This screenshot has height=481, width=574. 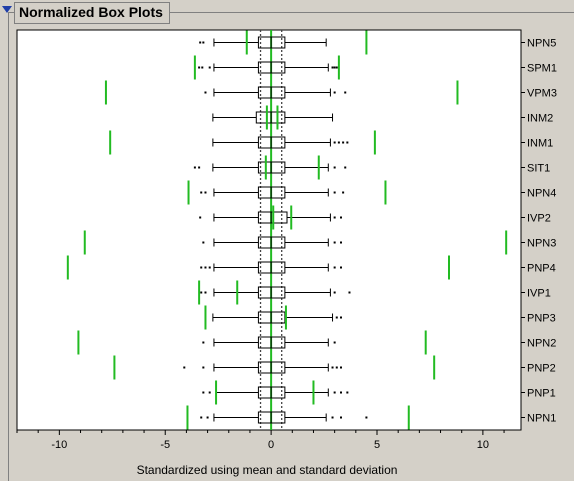 I want to click on box-plot-row-pnp2, so click(x=274, y=367).